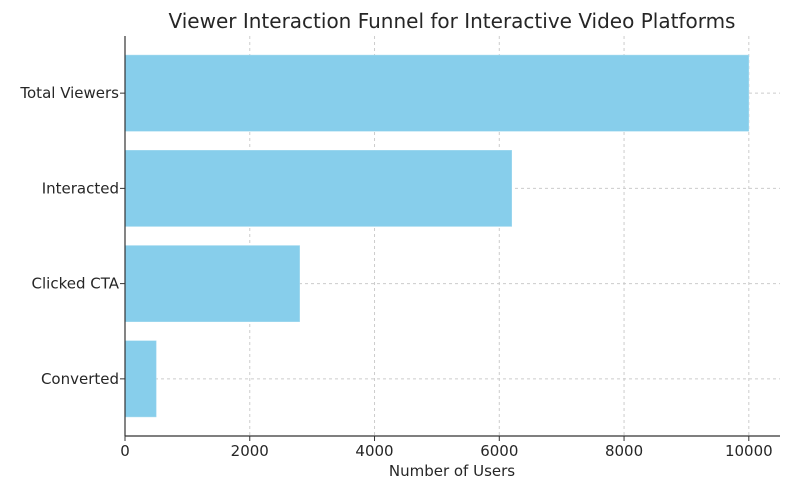 The image size is (790, 494). What do you see at coordinates (76, 284) in the screenshot?
I see `y-tick-label: Clicked CTA` at bounding box center [76, 284].